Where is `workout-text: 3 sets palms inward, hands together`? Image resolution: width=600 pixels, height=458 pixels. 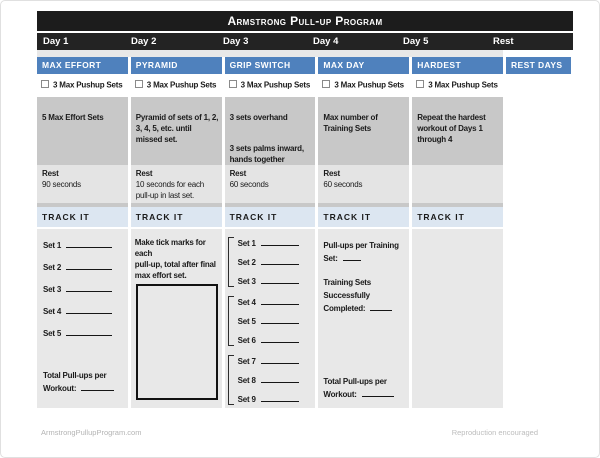 workout-text: 3 sets palms inward, hands together is located at coordinates (266, 154).